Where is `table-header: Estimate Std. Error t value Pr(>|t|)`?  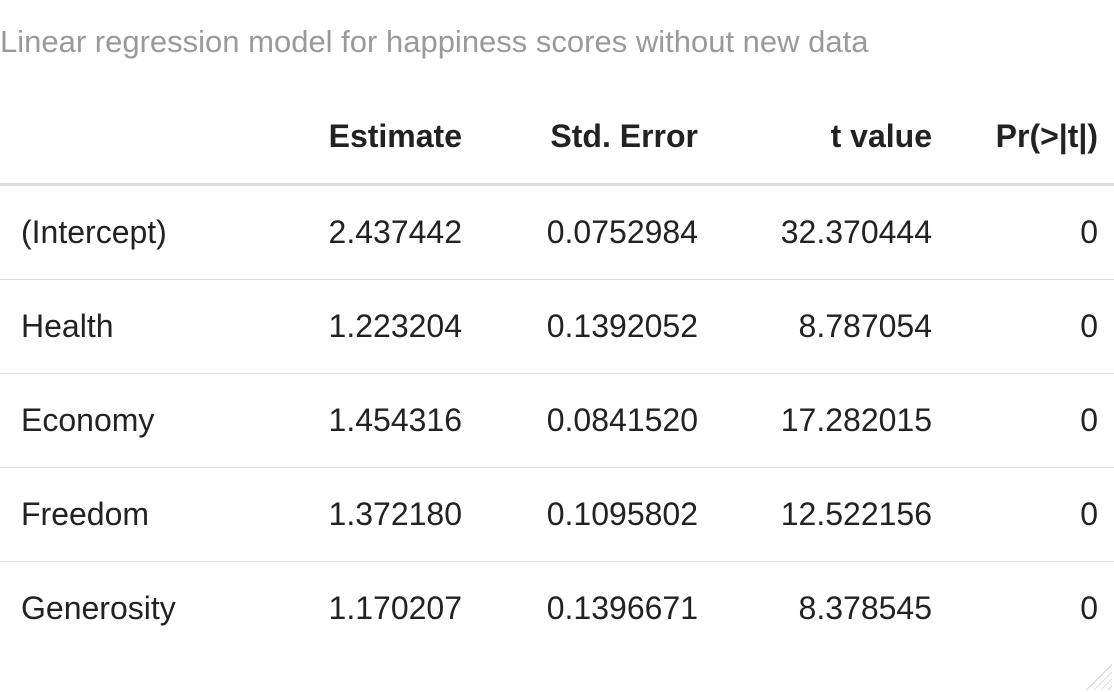 table-header: Estimate Std. Error t value Pr(>|t|) is located at coordinates (557, 138).